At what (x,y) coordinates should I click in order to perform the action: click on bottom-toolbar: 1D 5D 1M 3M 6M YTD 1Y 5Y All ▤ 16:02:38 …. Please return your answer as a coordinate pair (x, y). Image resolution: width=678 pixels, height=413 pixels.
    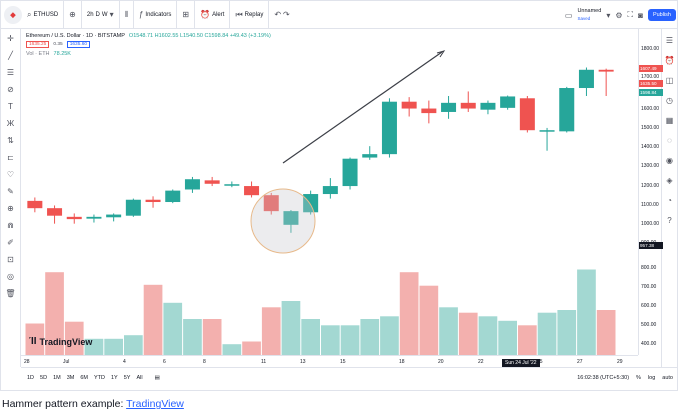
    Looking at the image, I should click on (349, 377).